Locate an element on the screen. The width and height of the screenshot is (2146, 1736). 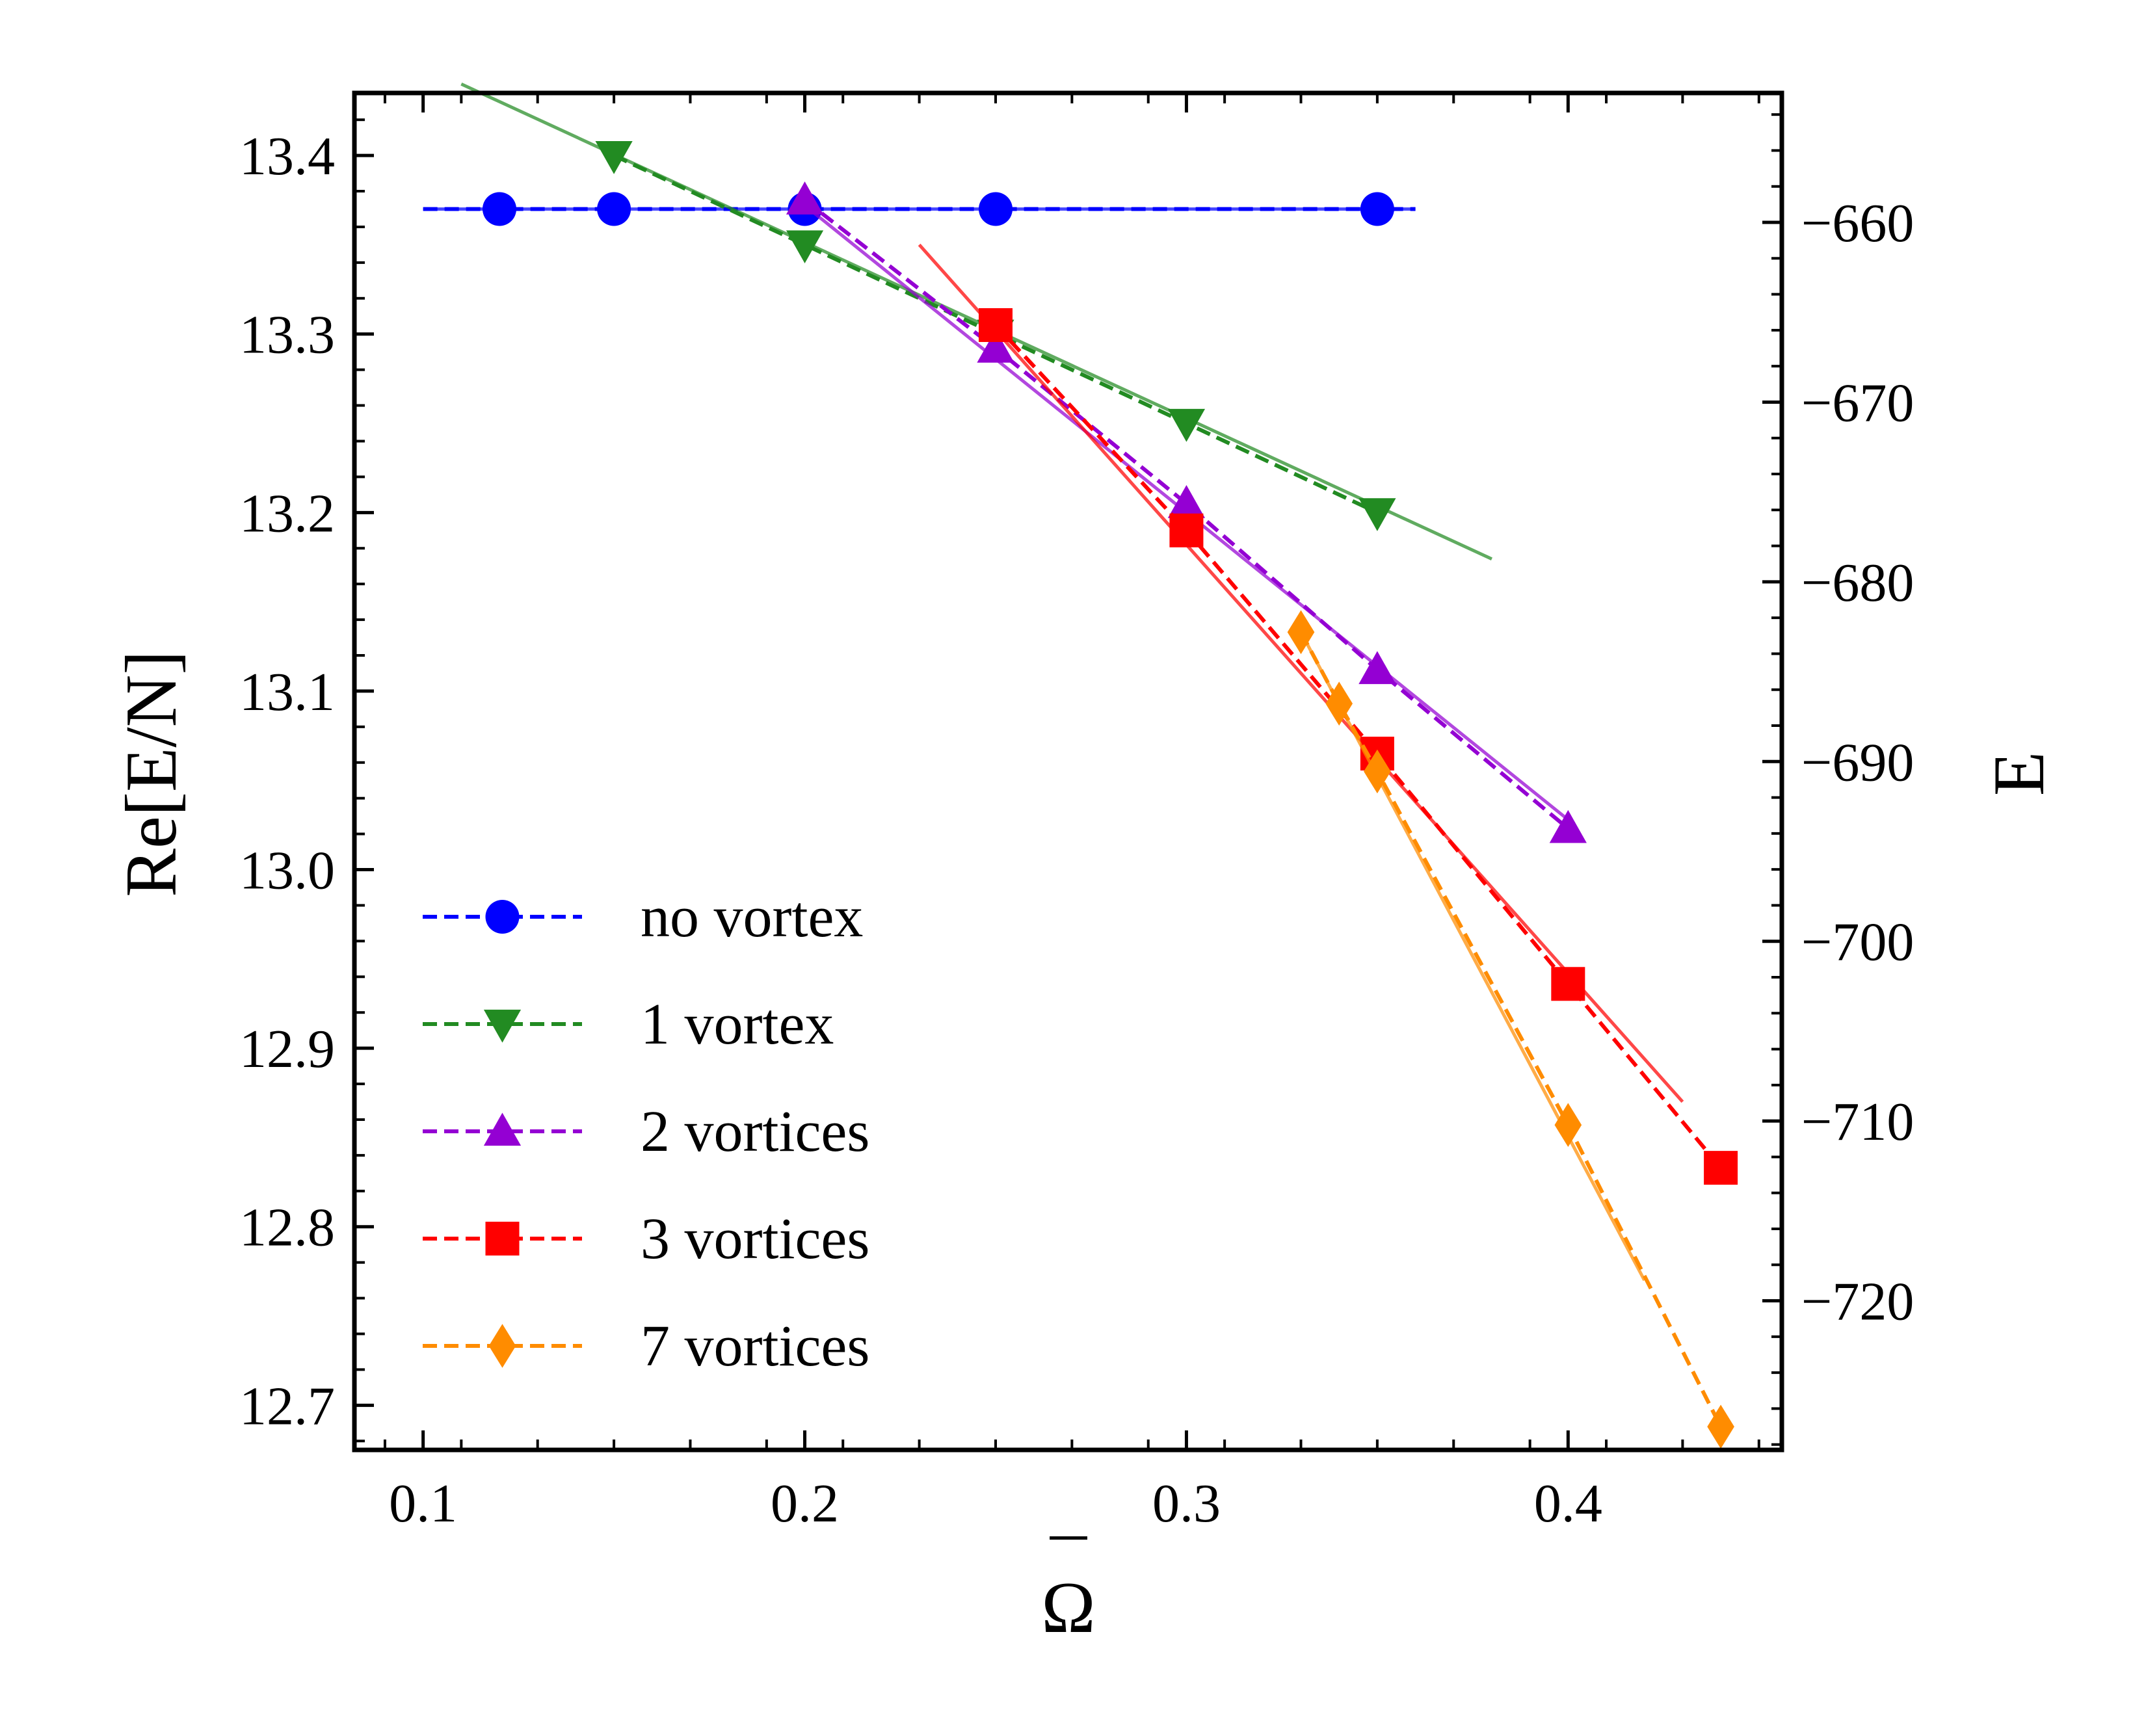
y-right-tick-label-2: −700 is located at coordinates (1857, 943).